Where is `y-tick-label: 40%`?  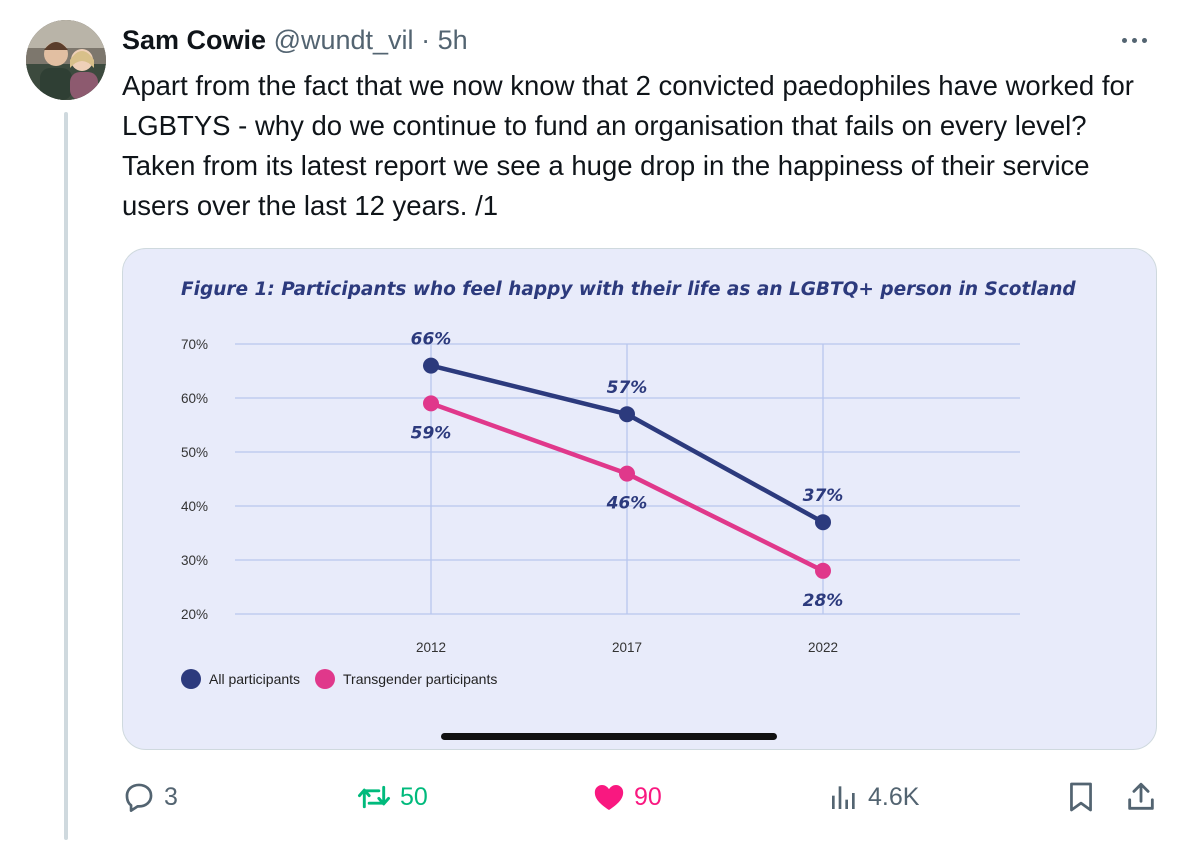 y-tick-label: 40% is located at coordinates (194, 506).